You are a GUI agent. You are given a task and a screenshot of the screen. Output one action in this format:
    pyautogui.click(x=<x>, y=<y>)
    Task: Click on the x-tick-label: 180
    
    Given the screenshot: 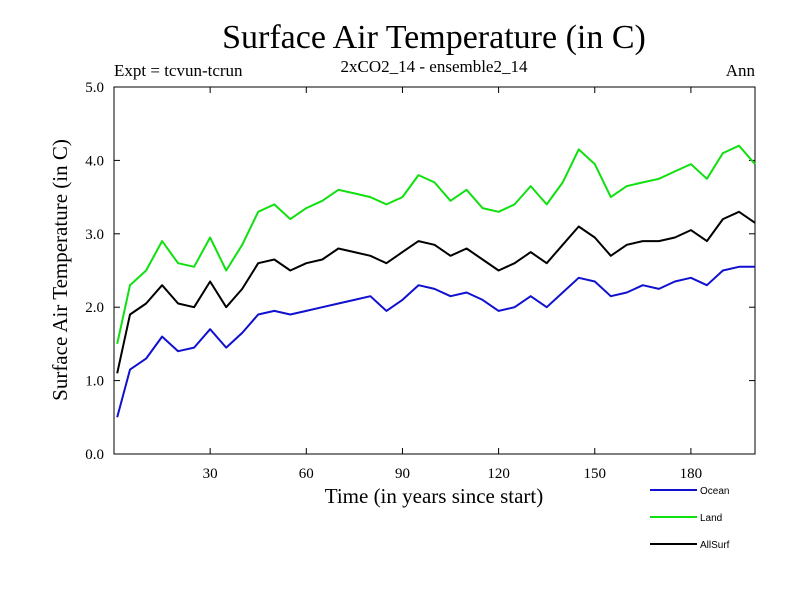 What is the action you would take?
    pyautogui.click(x=691, y=474)
    